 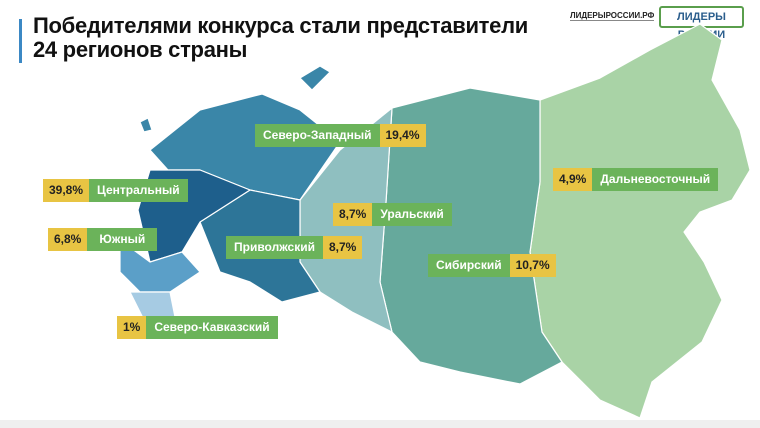 What do you see at coordinates (66, 190) in the screenshot?
I see `share-value: 39,8%` at bounding box center [66, 190].